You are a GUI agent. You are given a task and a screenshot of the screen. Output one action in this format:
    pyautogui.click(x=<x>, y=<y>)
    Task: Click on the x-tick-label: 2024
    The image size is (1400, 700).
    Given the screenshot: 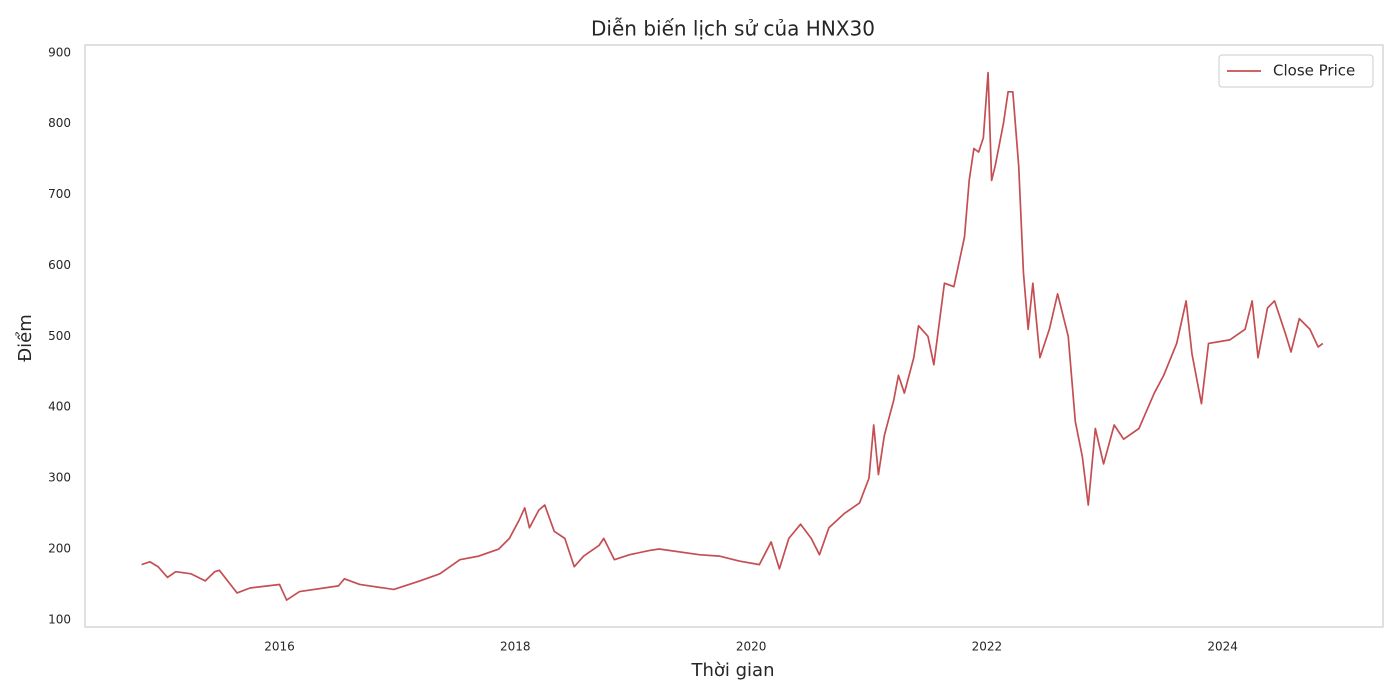 What is the action you would take?
    pyautogui.click(x=1222, y=647)
    